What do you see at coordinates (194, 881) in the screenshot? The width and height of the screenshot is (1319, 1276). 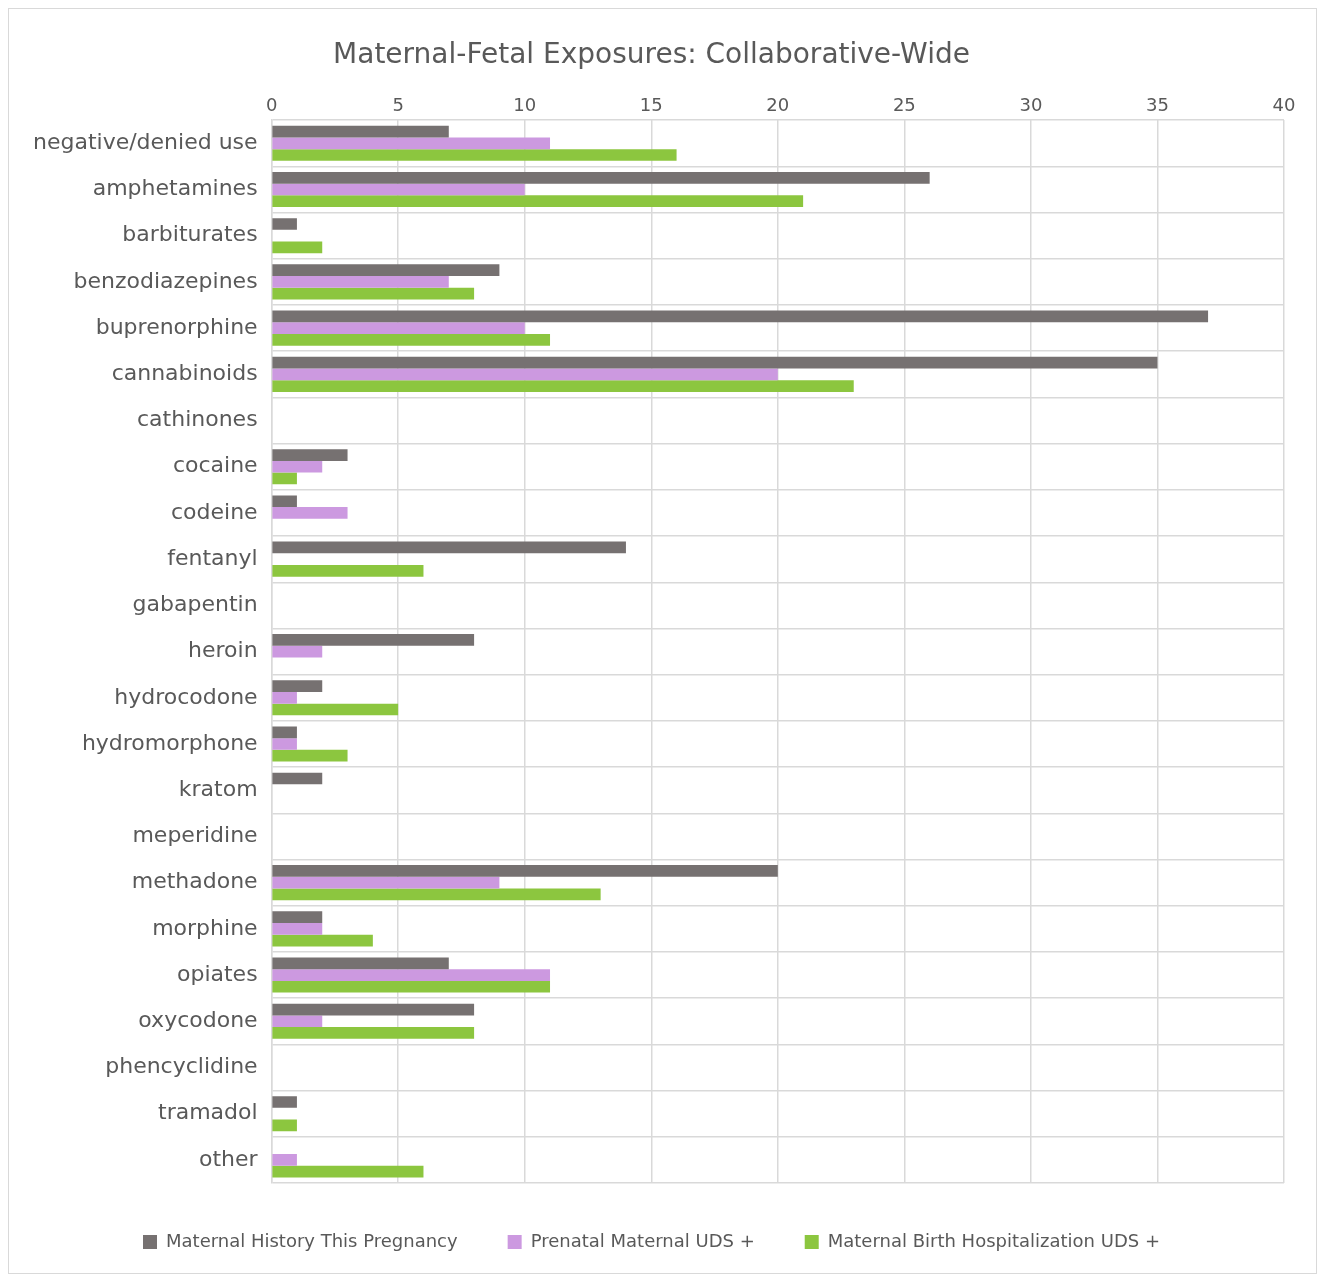 I see `y-tick-label: methadone` at bounding box center [194, 881].